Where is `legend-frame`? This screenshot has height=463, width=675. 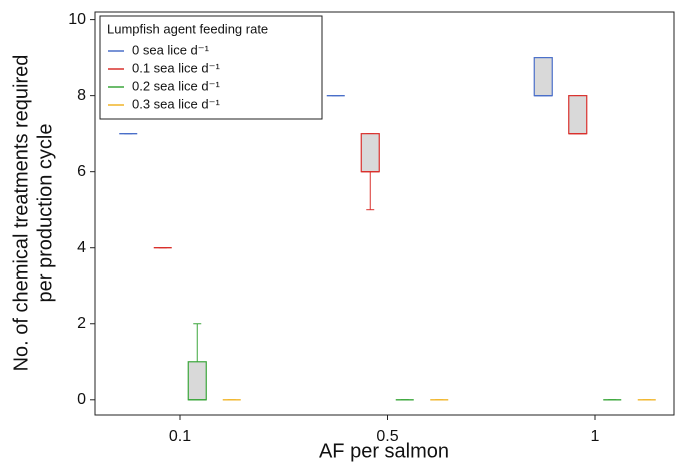
legend-frame is located at coordinates (211, 67).